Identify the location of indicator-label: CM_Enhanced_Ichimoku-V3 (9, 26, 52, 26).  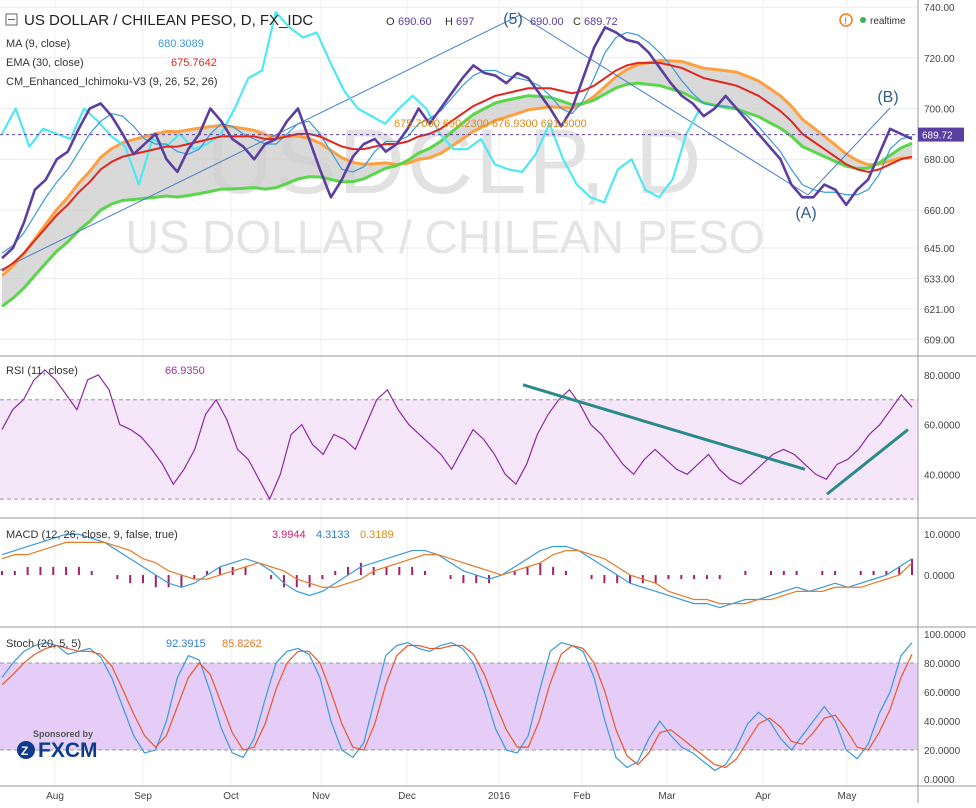
(112, 82).